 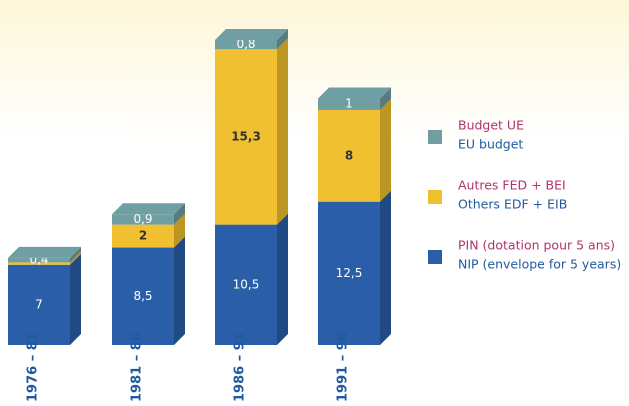 I want to click on value-label: 0,8, so click(x=245, y=44).